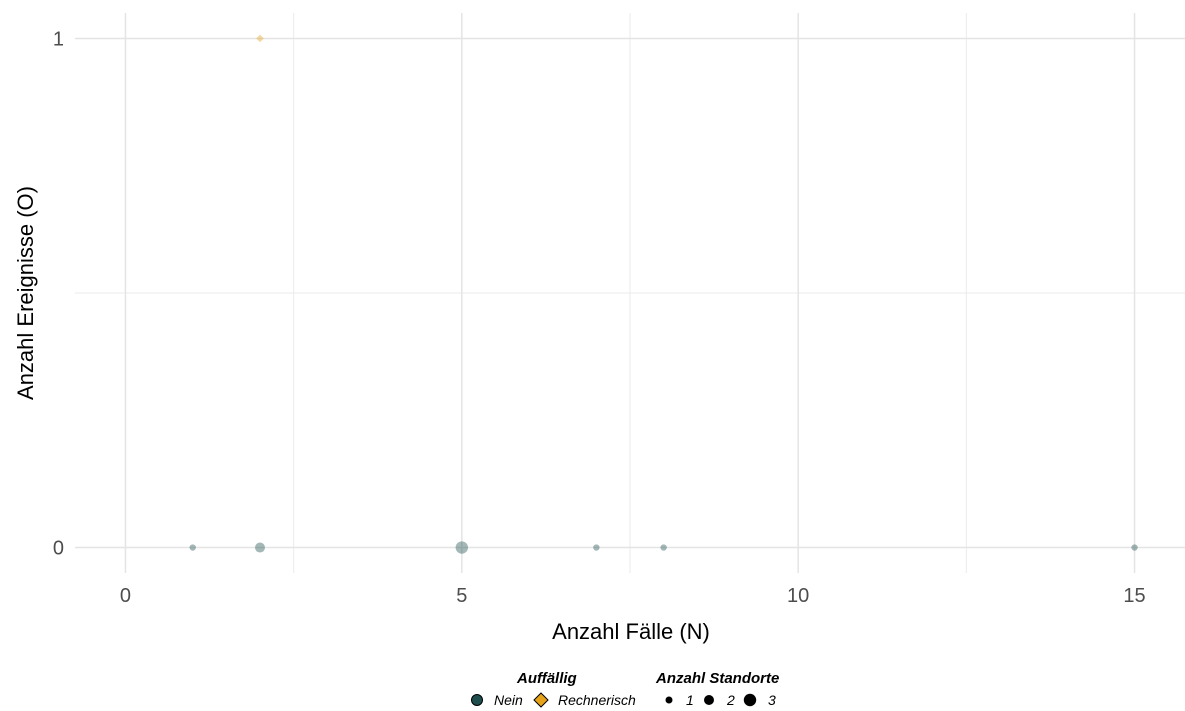 The height and width of the screenshot is (711, 1185). What do you see at coordinates (631, 631) in the screenshot?
I see `x-axis-title: Anzahl Fälle (N)` at bounding box center [631, 631].